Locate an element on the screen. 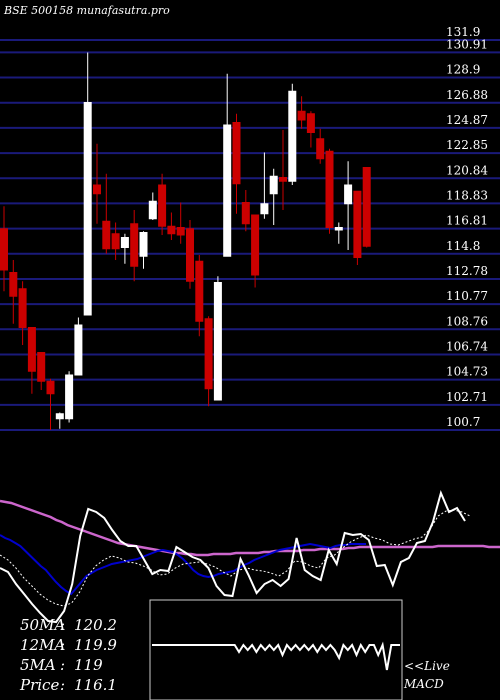  macd-panel is located at coordinates (276, 656).